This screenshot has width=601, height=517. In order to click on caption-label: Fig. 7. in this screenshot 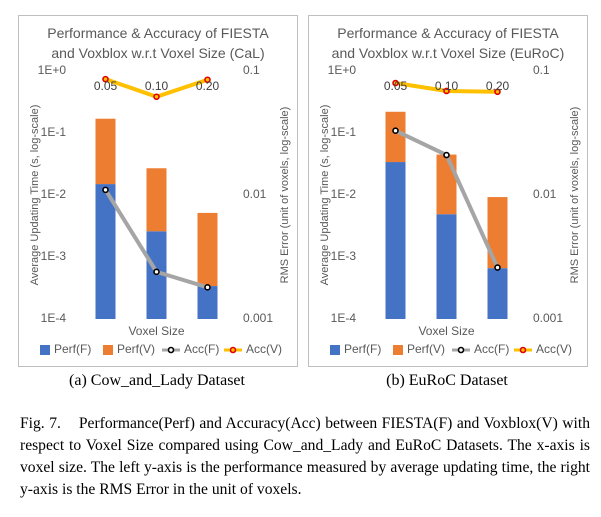, I will do `click(40, 423)`.